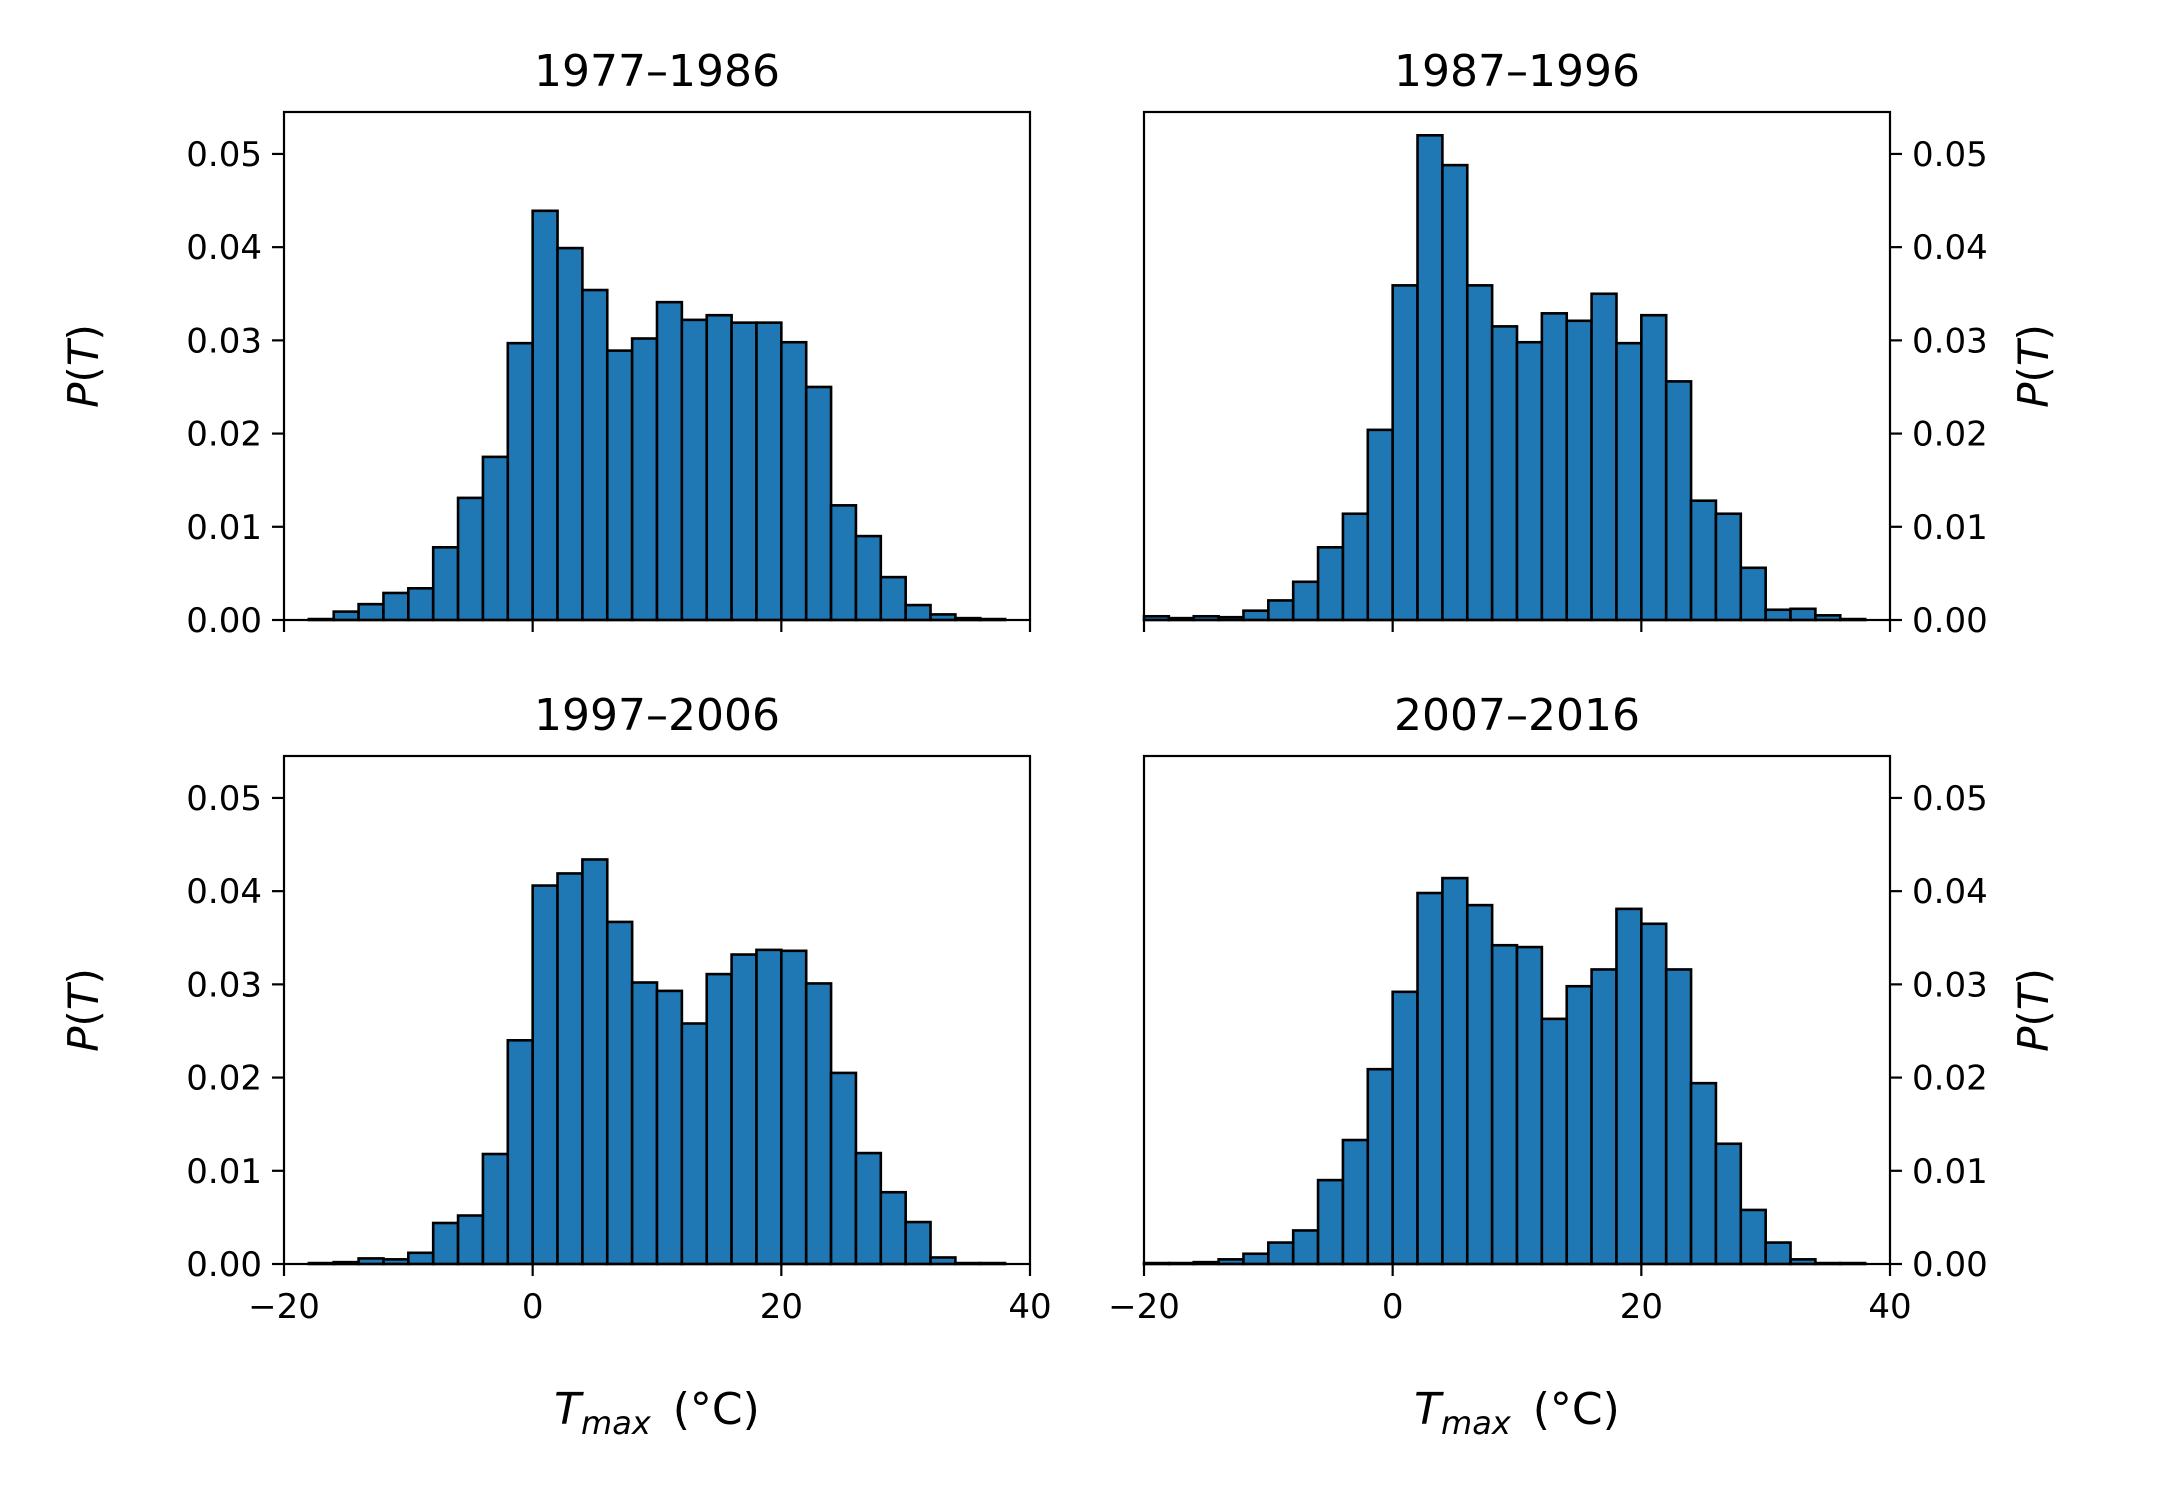 This screenshot has height=1500, width=2160. Describe the element at coordinates (657, 715) in the screenshot. I see `panel-title: 1997–2006` at that location.